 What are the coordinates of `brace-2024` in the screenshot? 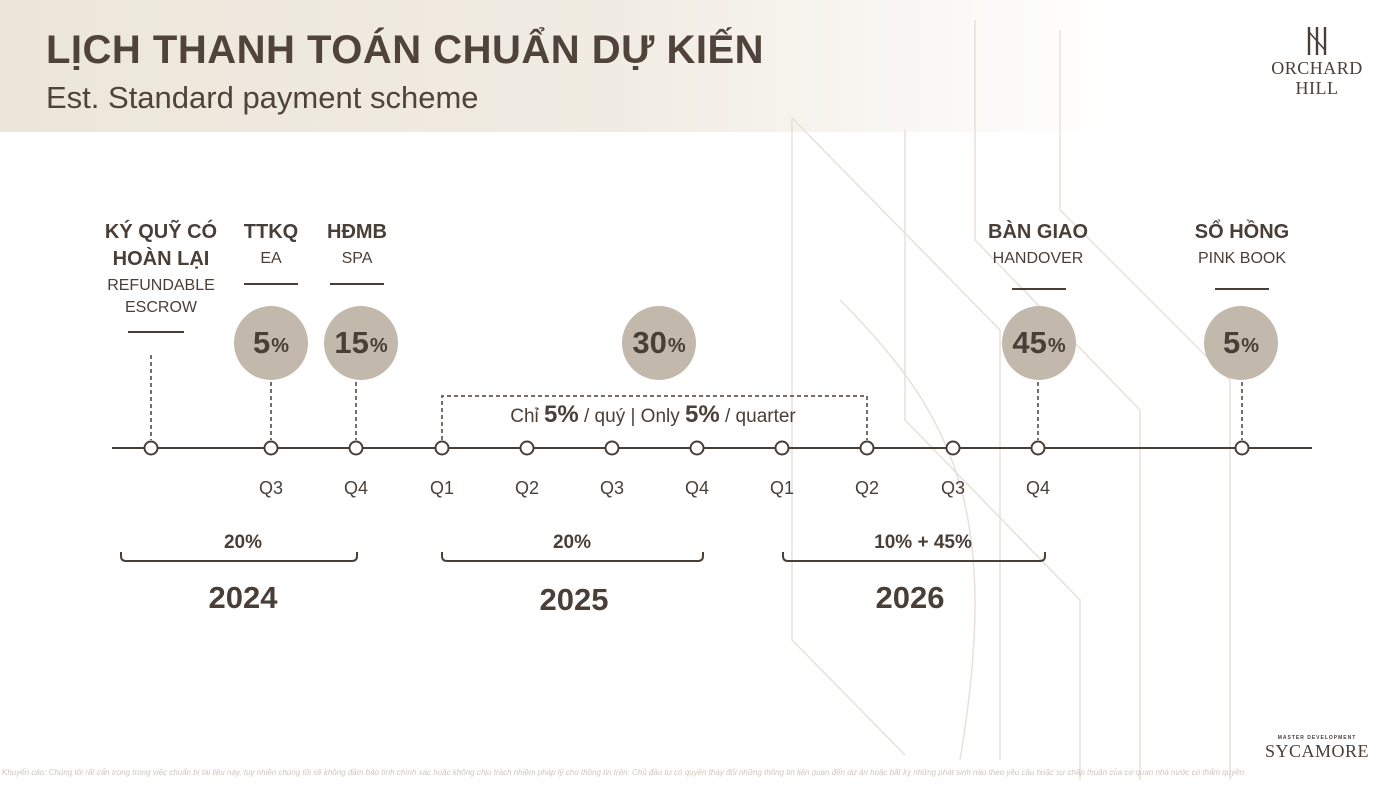 It's located at (239, 557).